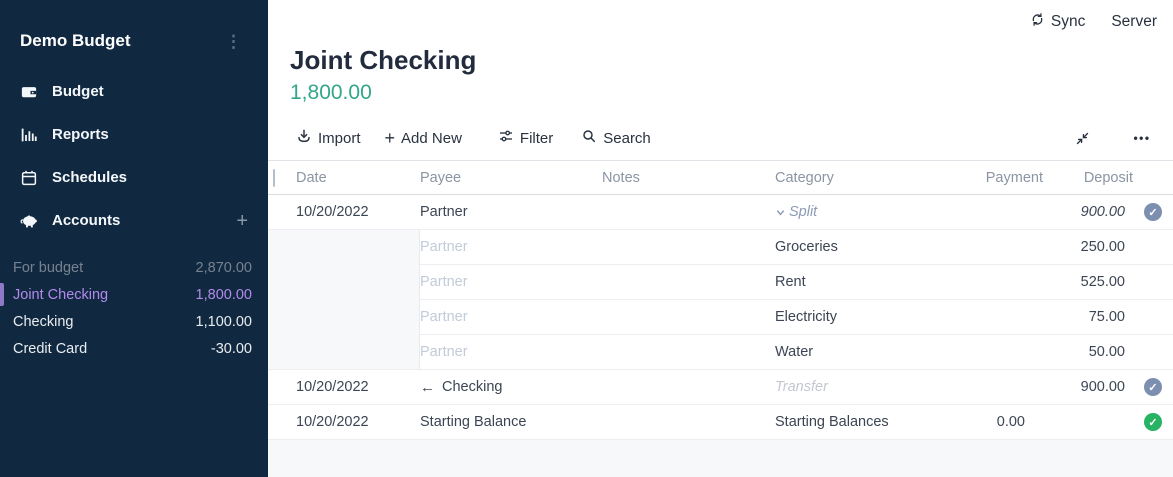 Image resolution: width=1173 pixels, height=477 pixels. What do you see at coordinates (134, 321) in the screenshot?
I see `account-row-checking: Checking 1,100.00` at bounding box center [134, 321].